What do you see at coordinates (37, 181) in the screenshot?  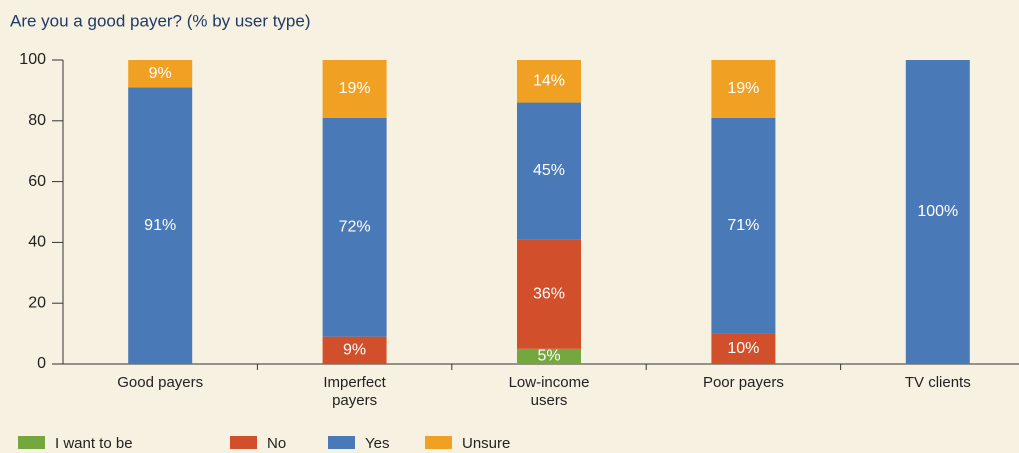 I see `y-tick-label: 60` at bounding box center [37, 181].